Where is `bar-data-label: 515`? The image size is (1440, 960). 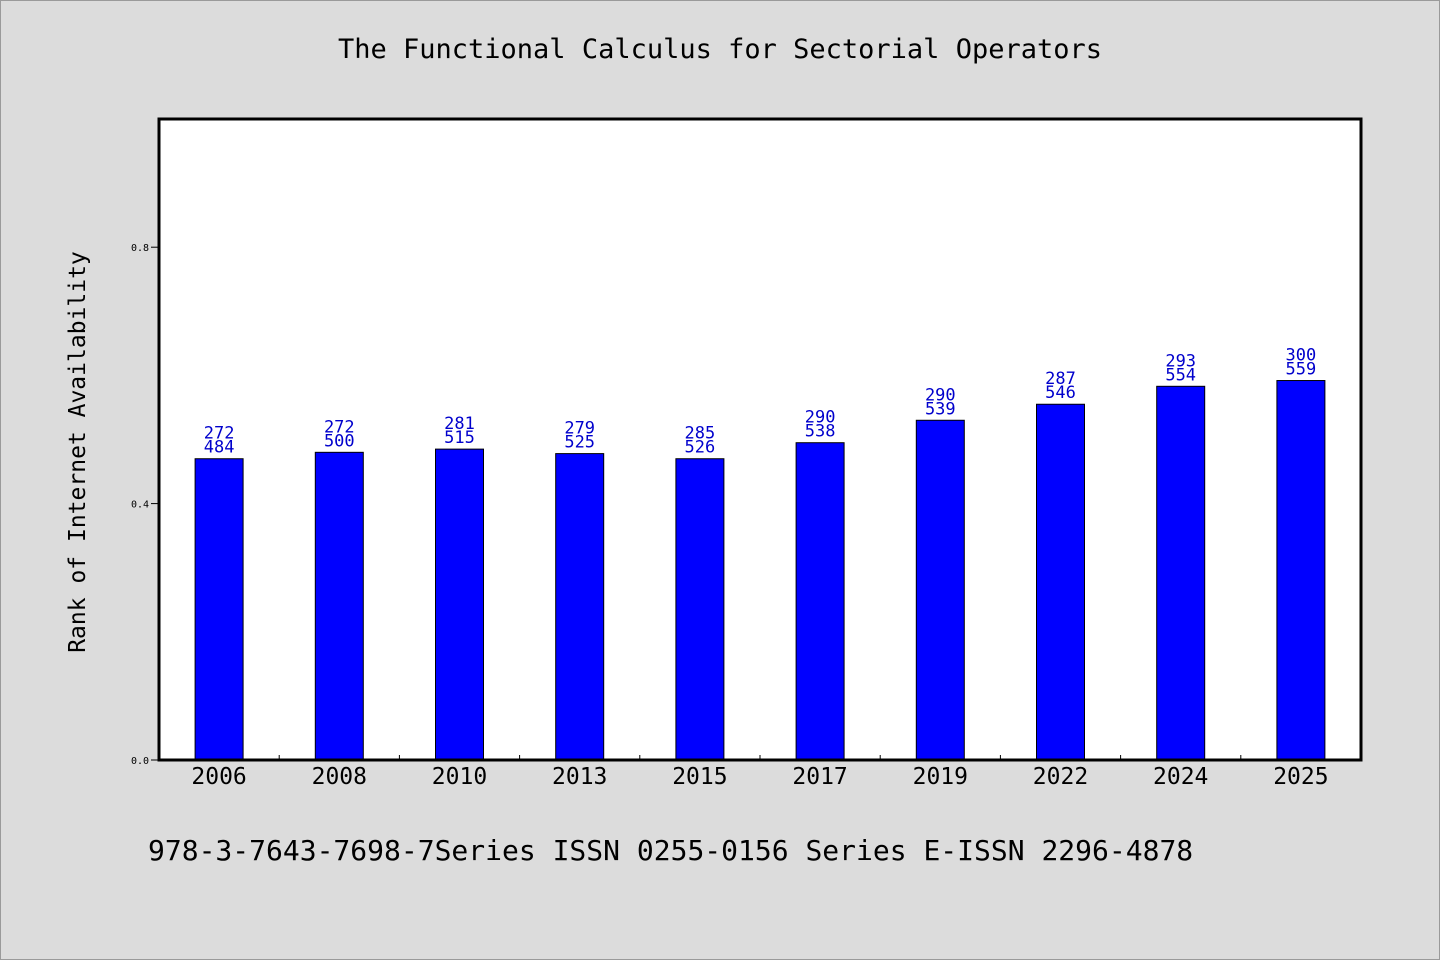 bar-data-label: 515 is located at coordinates (459, 438).